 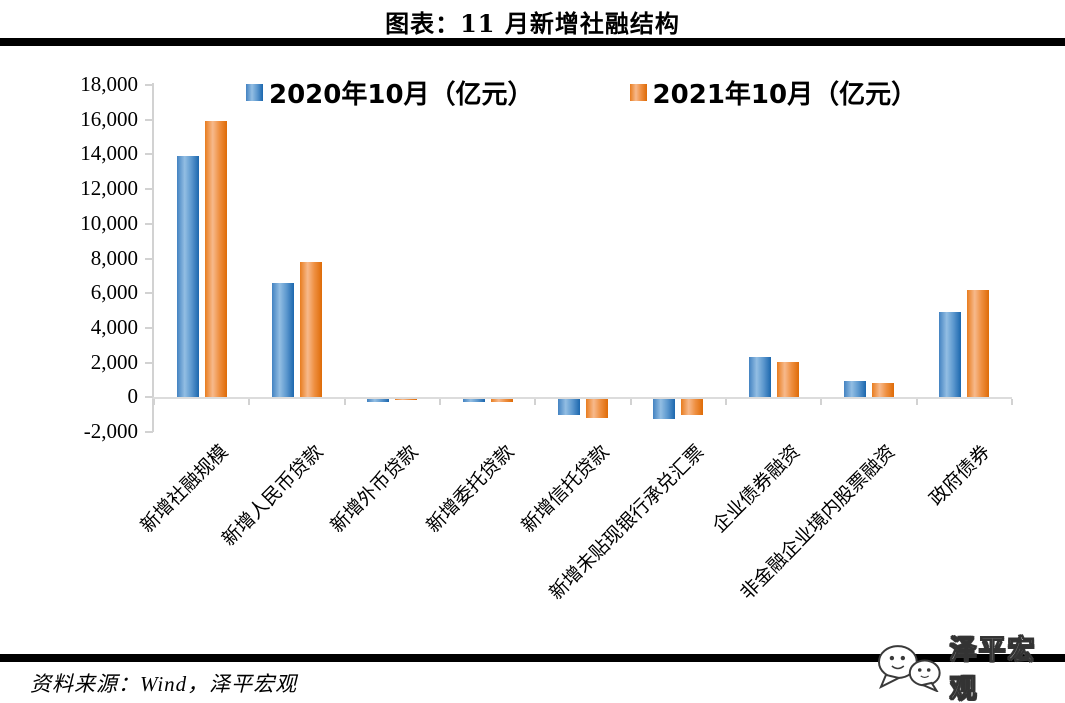 I want to click on legend-swatch-2020, so click(x=254, y=92).